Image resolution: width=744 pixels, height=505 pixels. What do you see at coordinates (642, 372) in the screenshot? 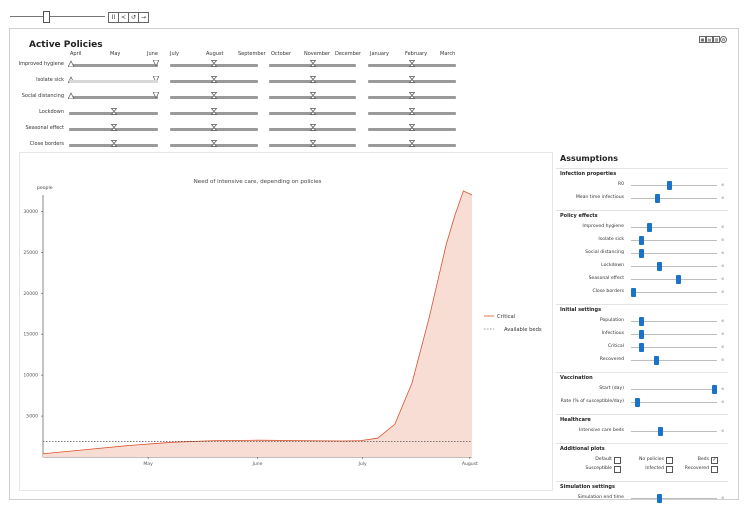
I see `section-divider` at bounding box center [642, 372].